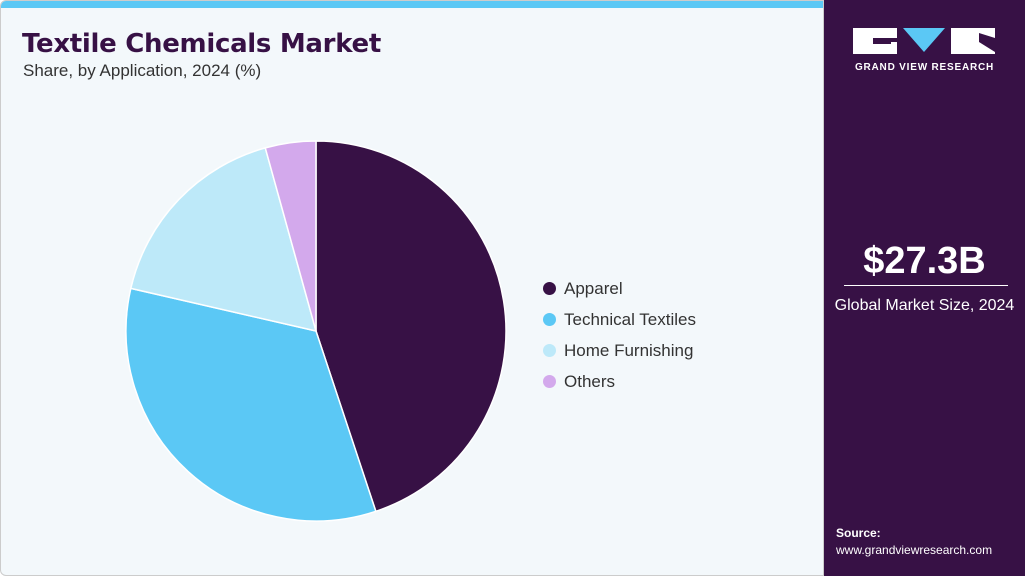  What do you see at coordinates (201, 44) in the screenshot?
I see `chart-title: Textile Chemicals Market` at bounding box center [201, 44].